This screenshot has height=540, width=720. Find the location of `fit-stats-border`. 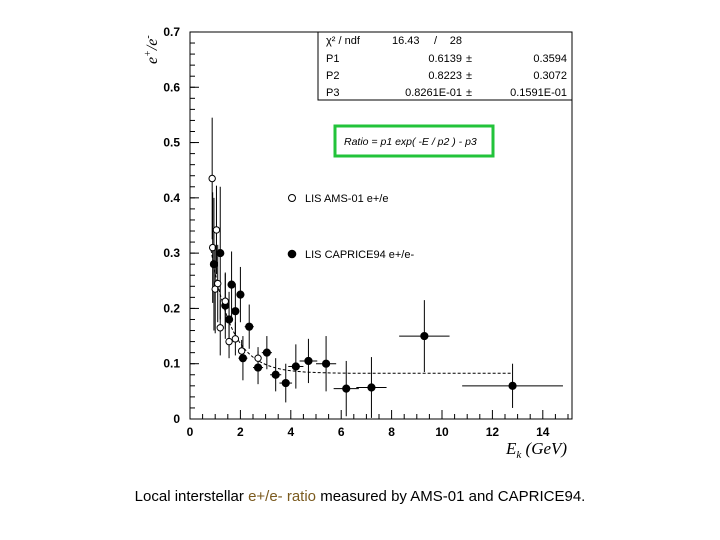

fit-stats-border is located at coordinates (445, 66).